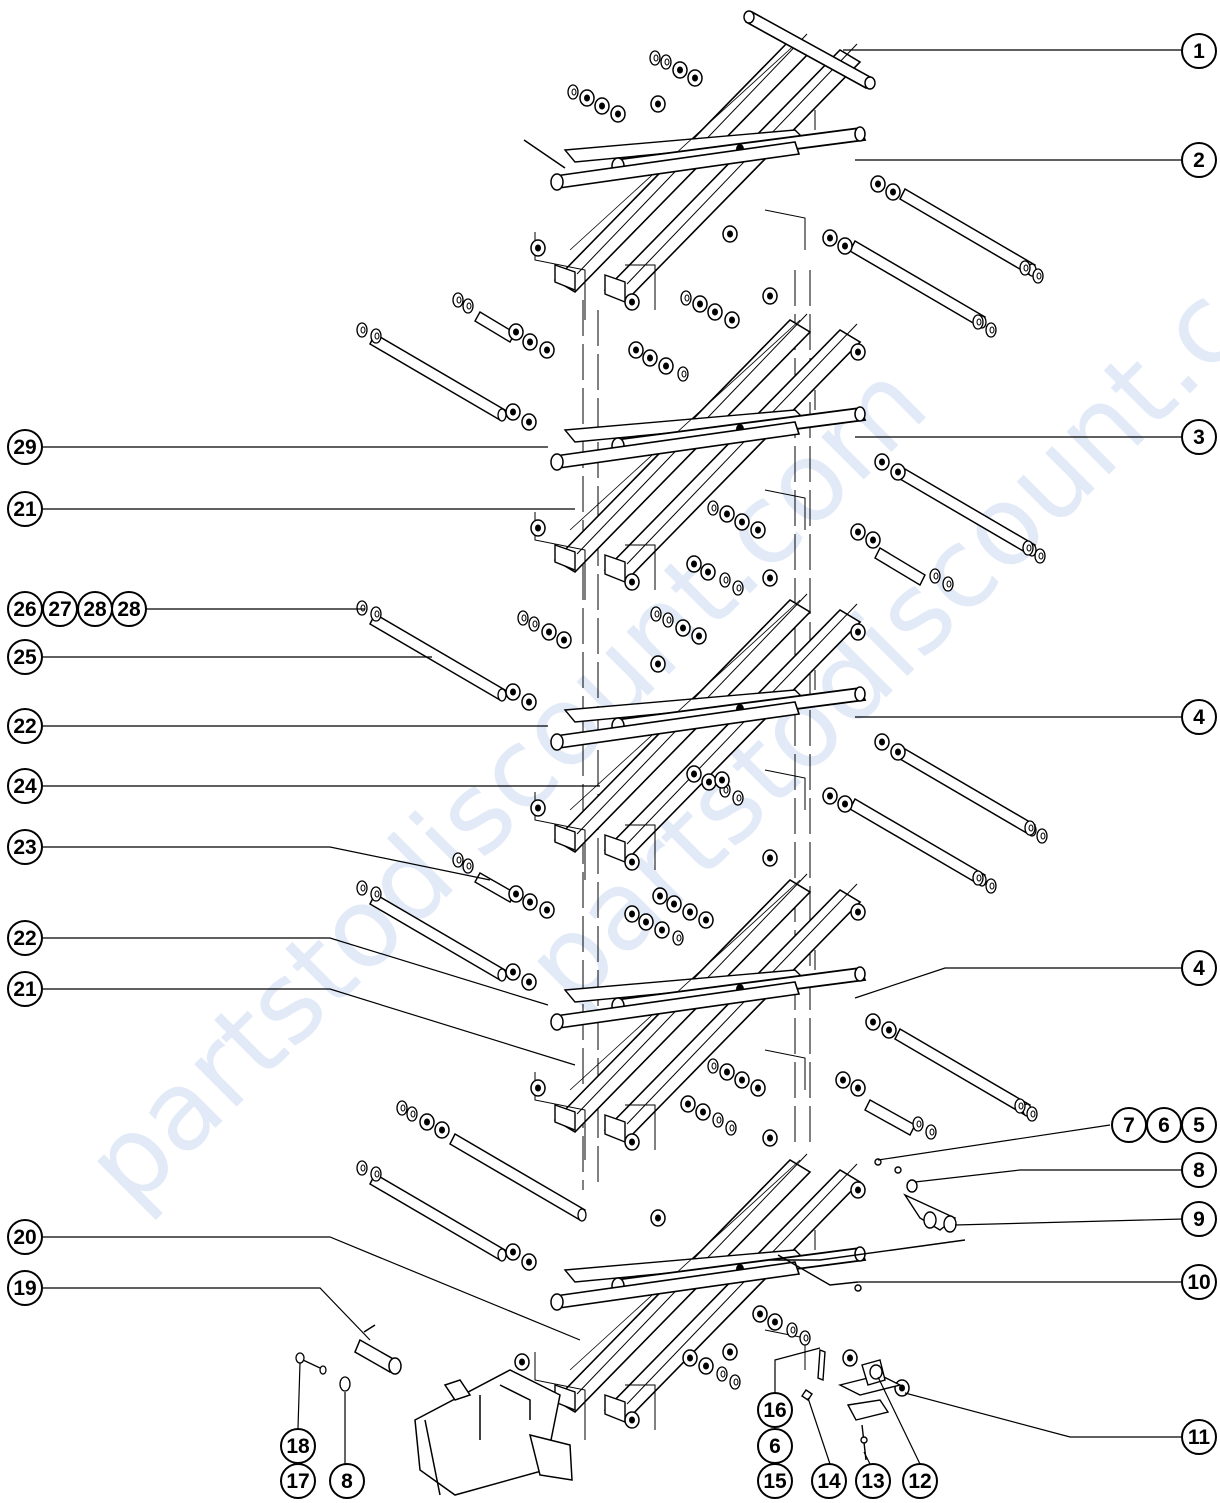 This screenshot has width=1220, height=1503. I want to click on svg-text: 19, so click(24, 1288).